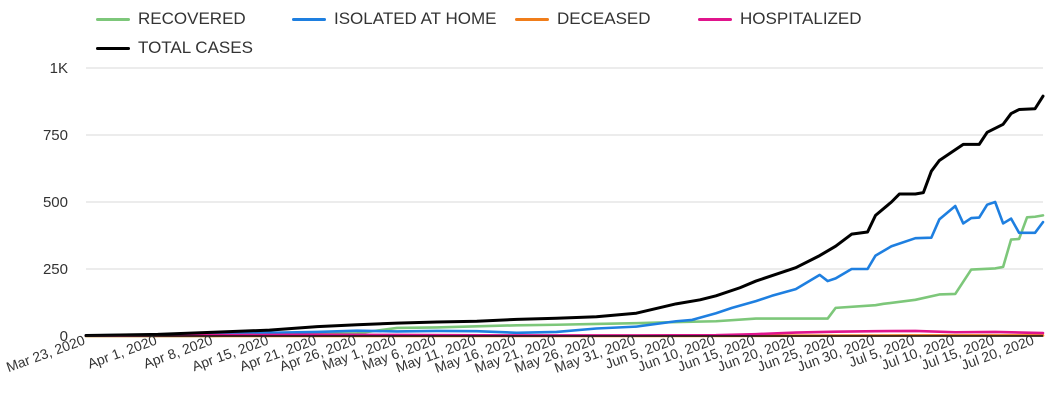 Image resolution: width=1047 pixels, height=404 pixels. I want to click on legend-label-recovered: RECOVERED, so click(192, 18).